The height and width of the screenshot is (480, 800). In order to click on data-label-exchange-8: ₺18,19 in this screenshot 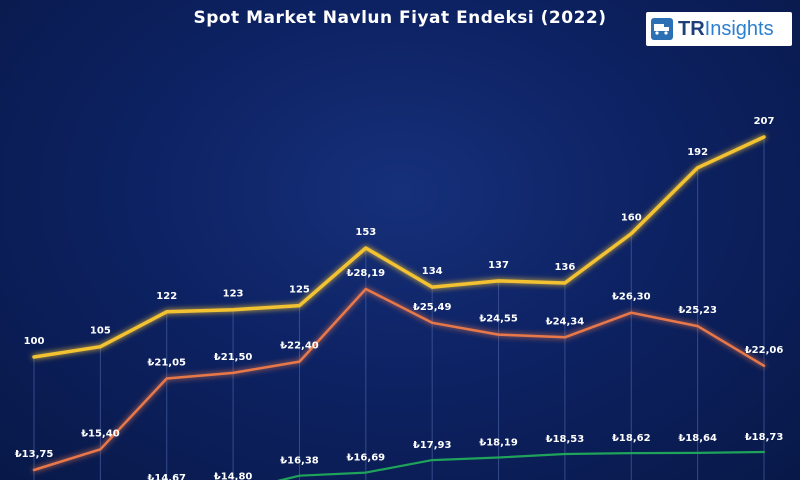, I will do `click(498, 442)`.